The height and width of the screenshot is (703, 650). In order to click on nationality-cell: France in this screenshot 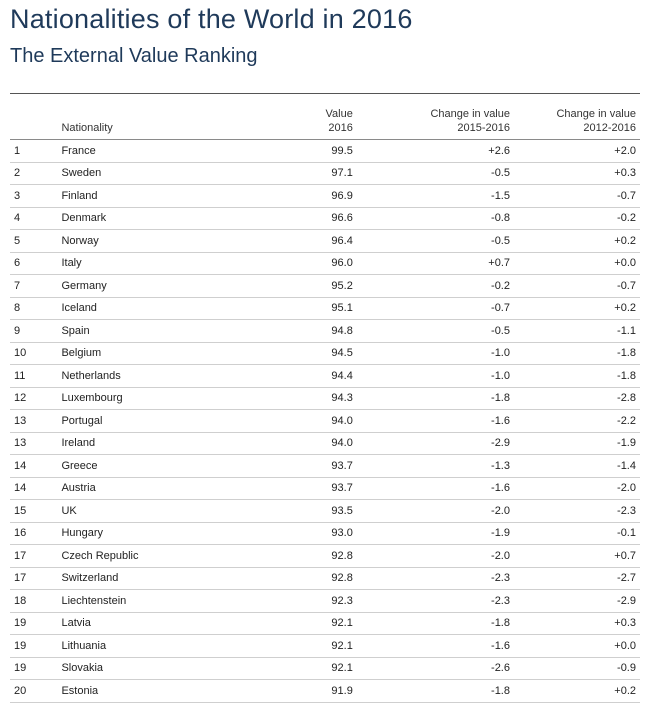, I will do `click(169, 151)`.